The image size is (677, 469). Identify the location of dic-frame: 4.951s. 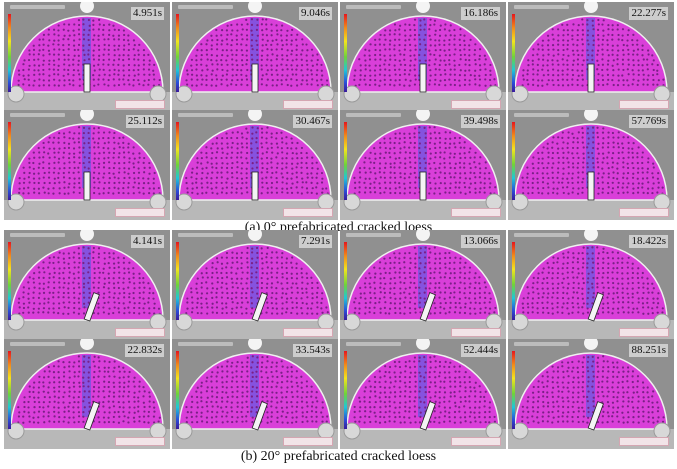
(87, 57).